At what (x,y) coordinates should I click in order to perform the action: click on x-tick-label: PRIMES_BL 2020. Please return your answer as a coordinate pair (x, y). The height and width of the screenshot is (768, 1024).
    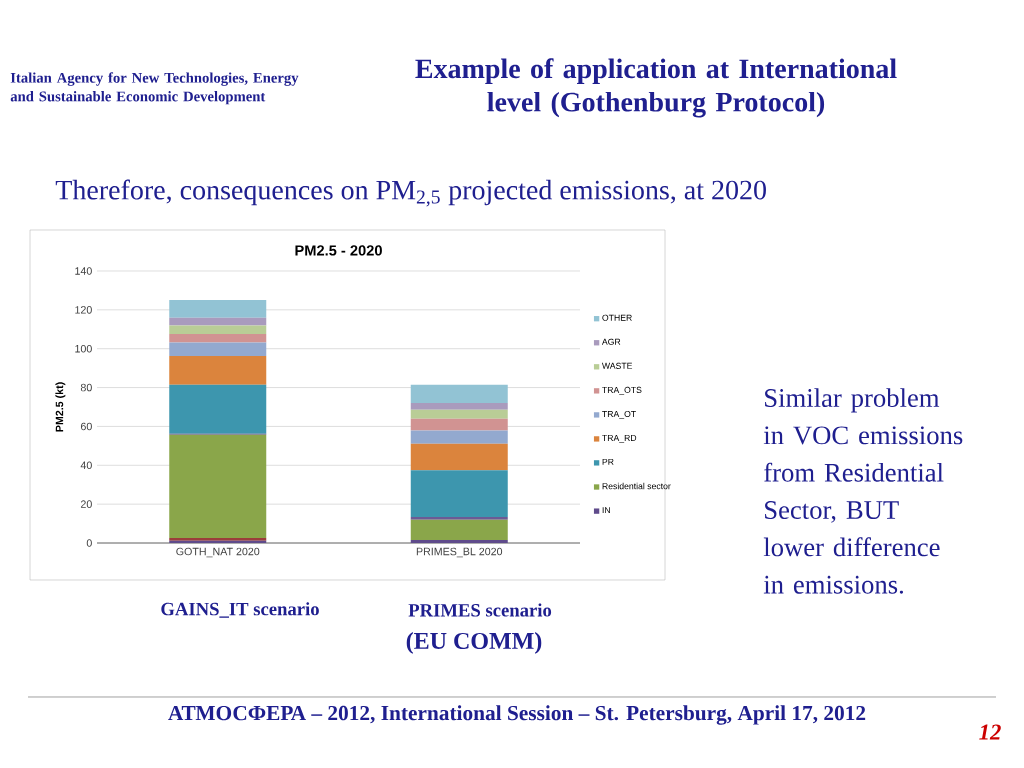
    Looking at the image, I should click on (459, 552).